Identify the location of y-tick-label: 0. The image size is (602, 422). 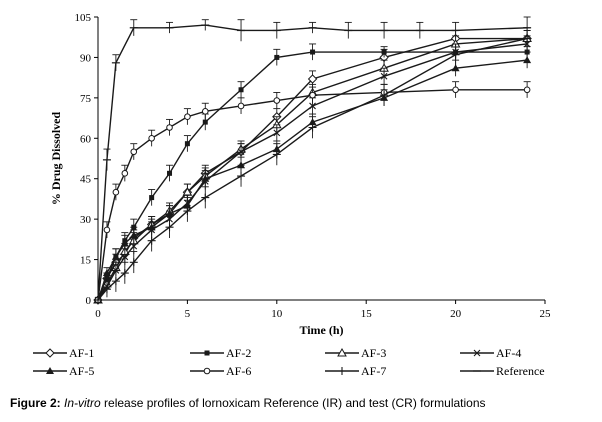
(89, 301).